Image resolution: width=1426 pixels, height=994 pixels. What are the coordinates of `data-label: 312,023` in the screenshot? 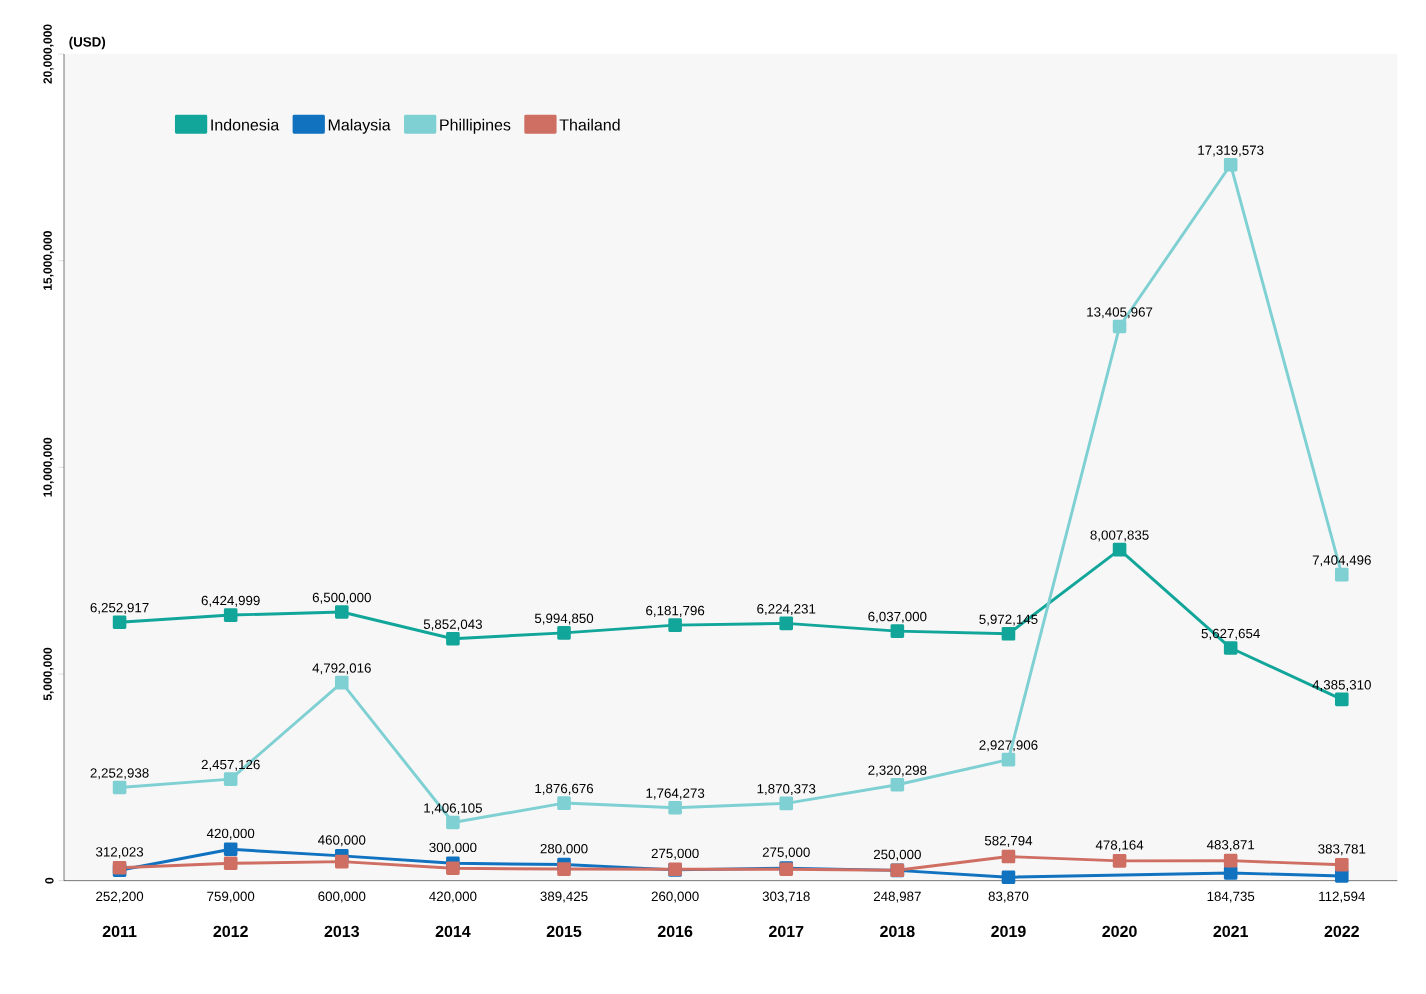 It's located at (119, 853).